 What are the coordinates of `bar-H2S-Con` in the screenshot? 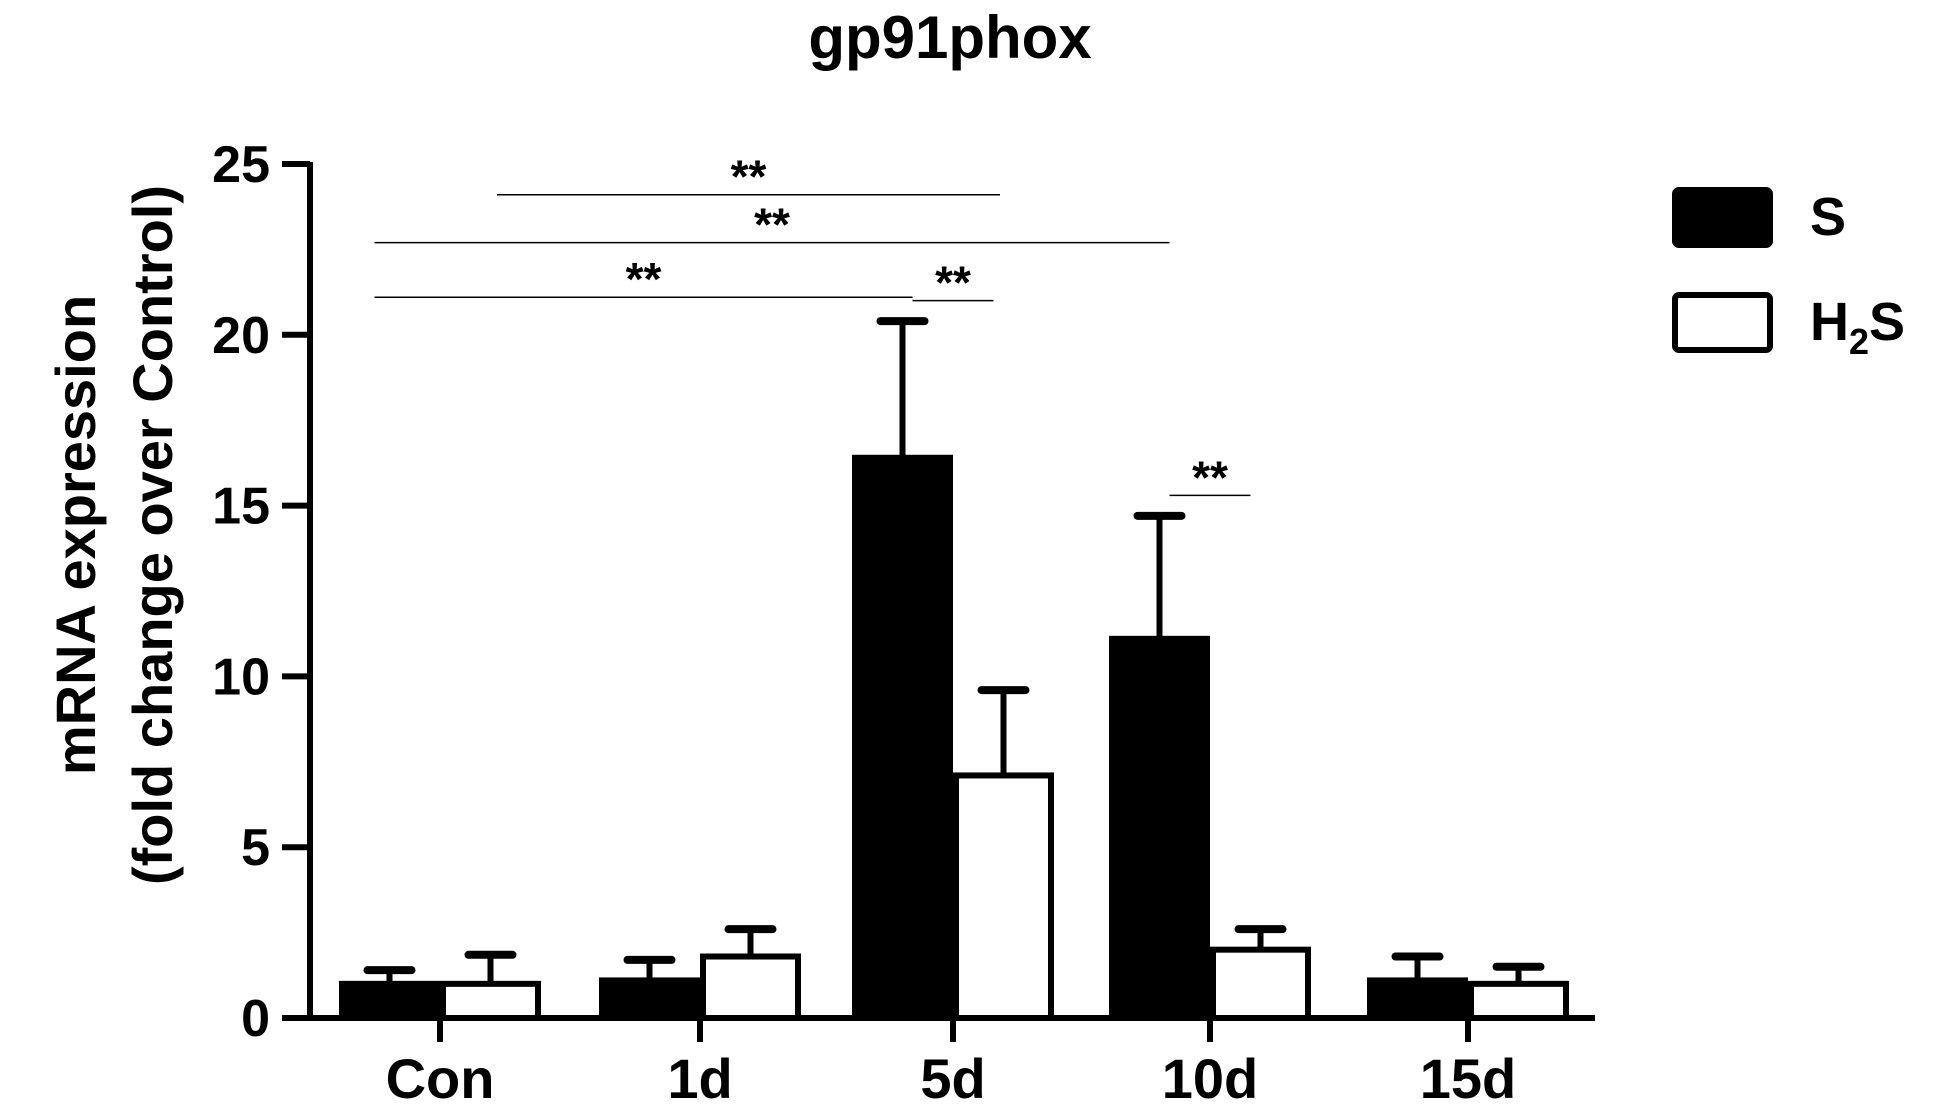 It's located at (490, 1001).